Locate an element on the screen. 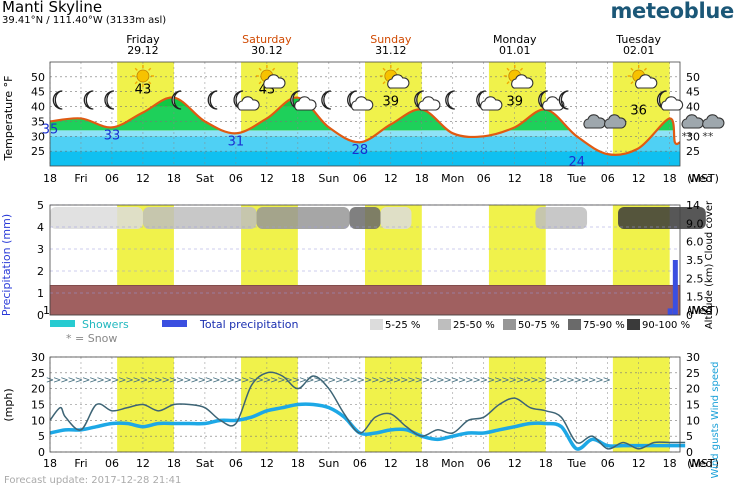  precip-axis-label: Precipitation (mm) is located at coordinates (6, 265).